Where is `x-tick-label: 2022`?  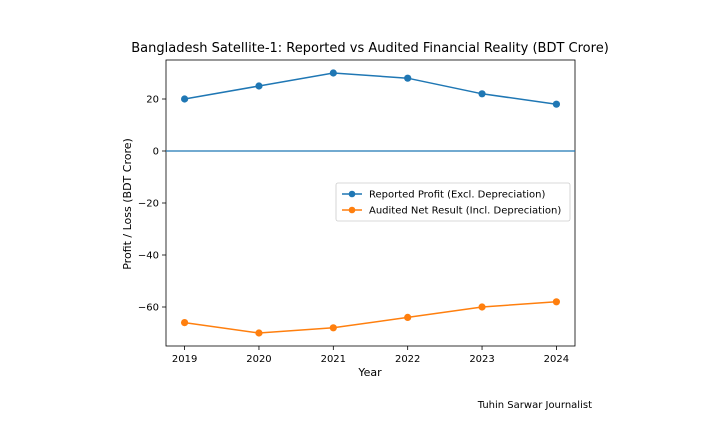 x-tick-label: 2022 is located at coordinates (407, 359).